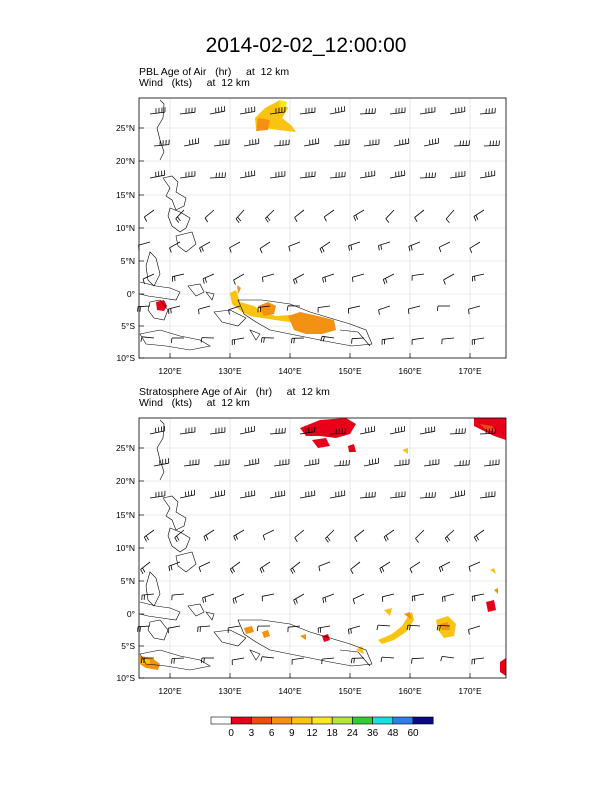  Describe the element at coordinates (352, 733) in the screenshot. I see `colorbar-label: 24` at that location.